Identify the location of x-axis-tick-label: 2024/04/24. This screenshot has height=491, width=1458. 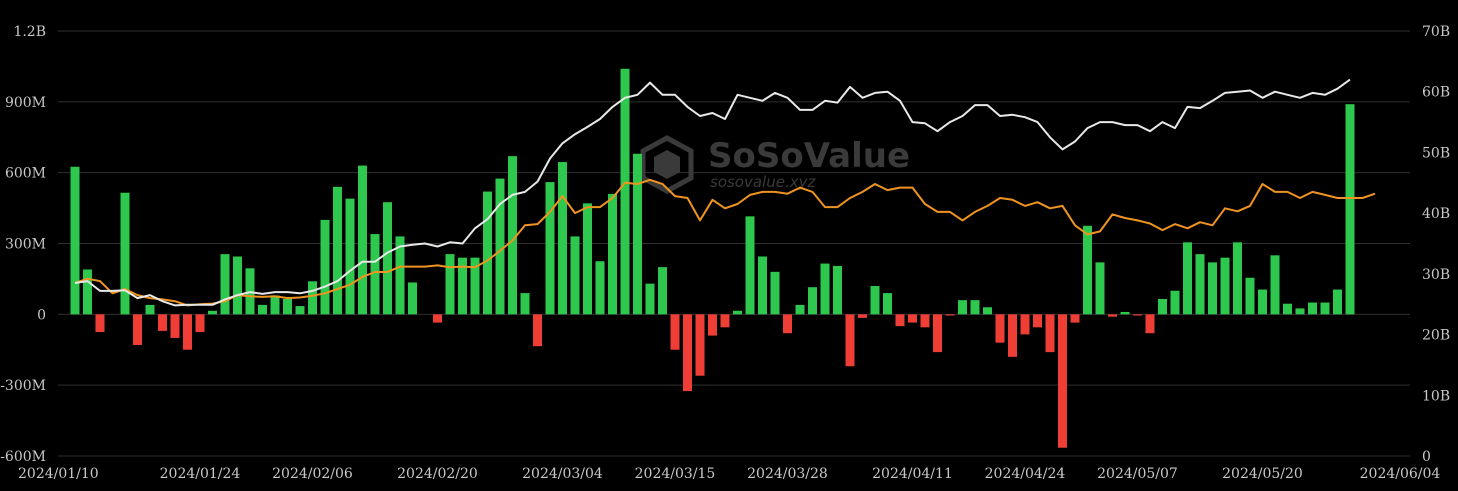
(1025, 474).